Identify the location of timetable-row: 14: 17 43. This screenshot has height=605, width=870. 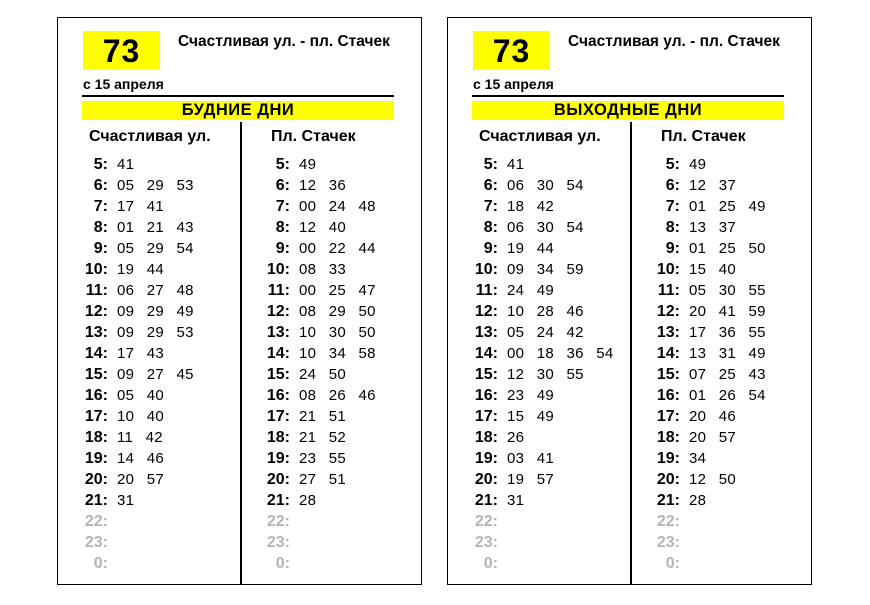
(149, 353).